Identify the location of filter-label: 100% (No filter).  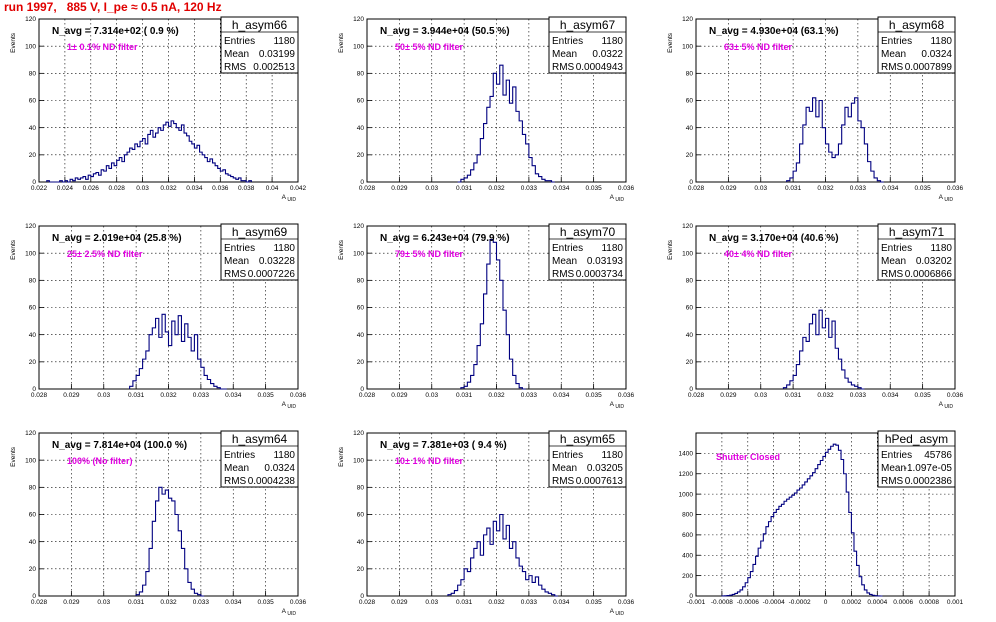
(100, 461).